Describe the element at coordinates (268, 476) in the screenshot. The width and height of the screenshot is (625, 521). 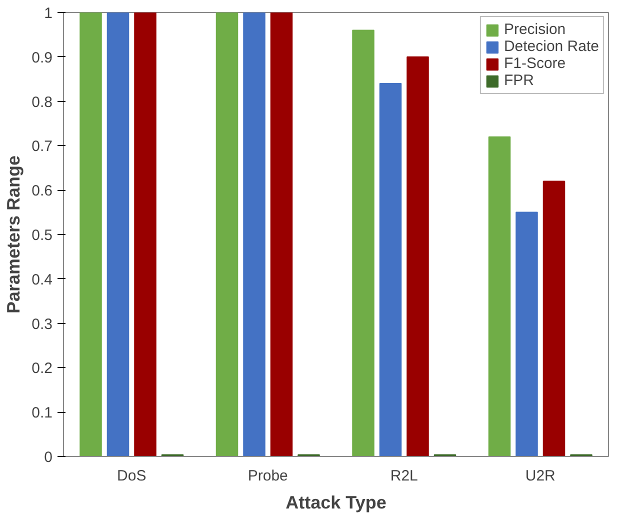
I see `x-tick-label: Probe` at that location.